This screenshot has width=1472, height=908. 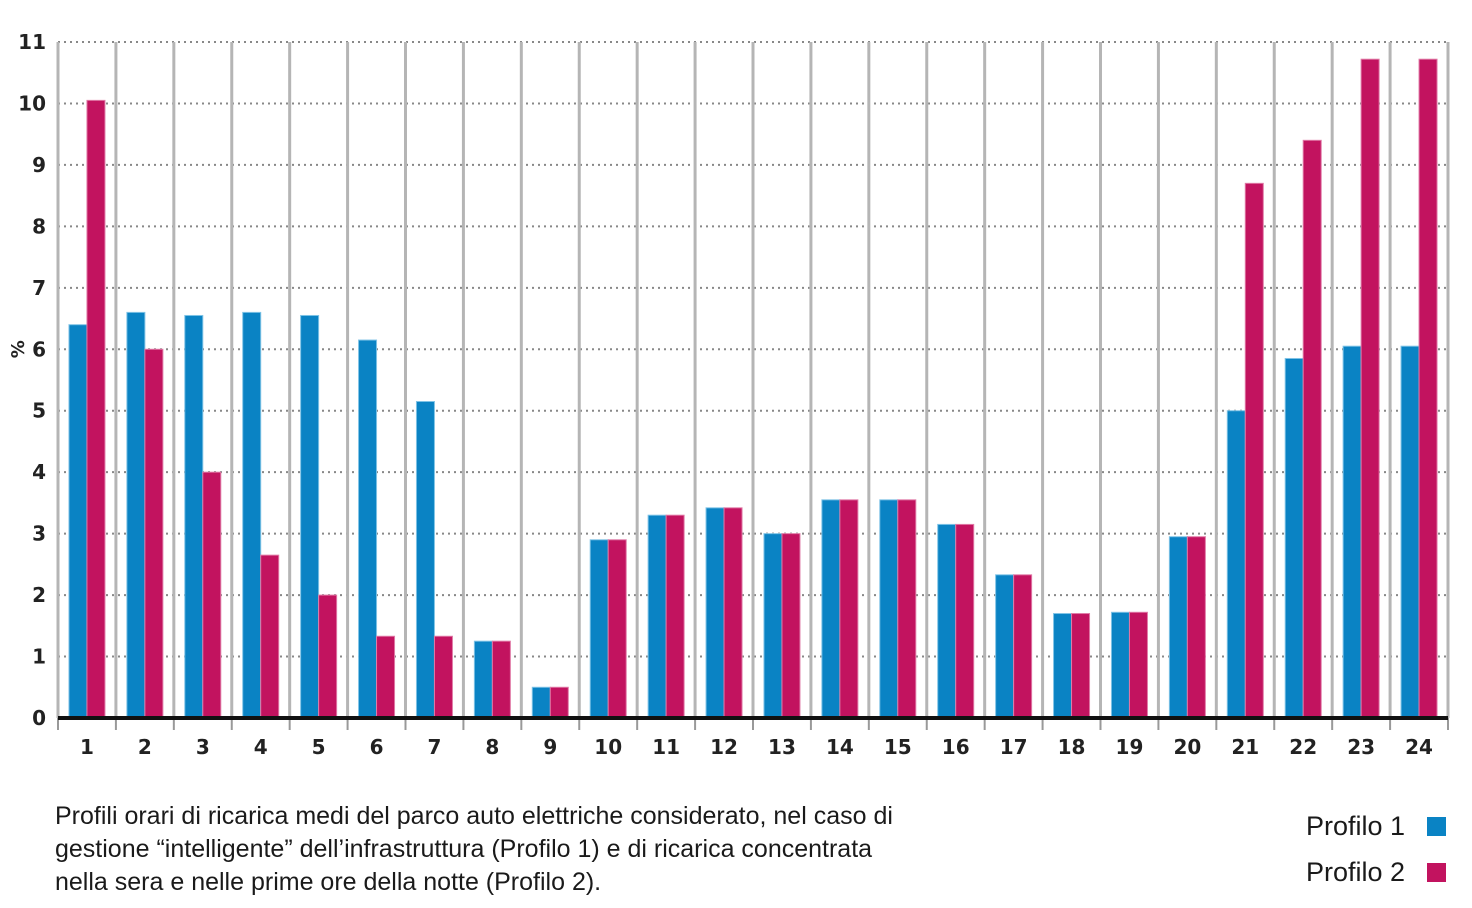 I want to click on y-axis-label: %, so click(x=18, y=349).